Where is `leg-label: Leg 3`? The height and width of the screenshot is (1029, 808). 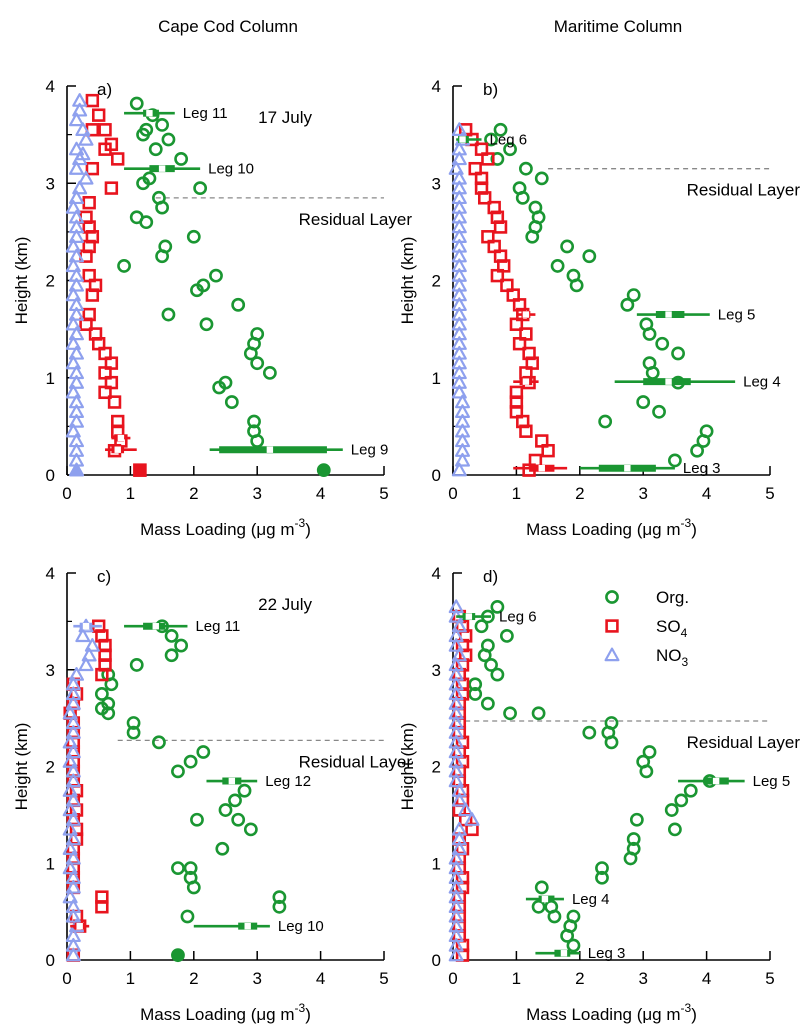
leg-label: Leg 3 is located at coordinates (607, 953).